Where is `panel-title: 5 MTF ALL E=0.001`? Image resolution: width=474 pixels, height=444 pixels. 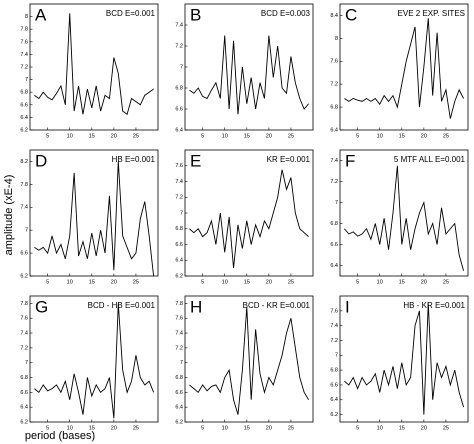
panel-title: 5 MTF ALL E=0.001 is located at coordinates (430, 159).